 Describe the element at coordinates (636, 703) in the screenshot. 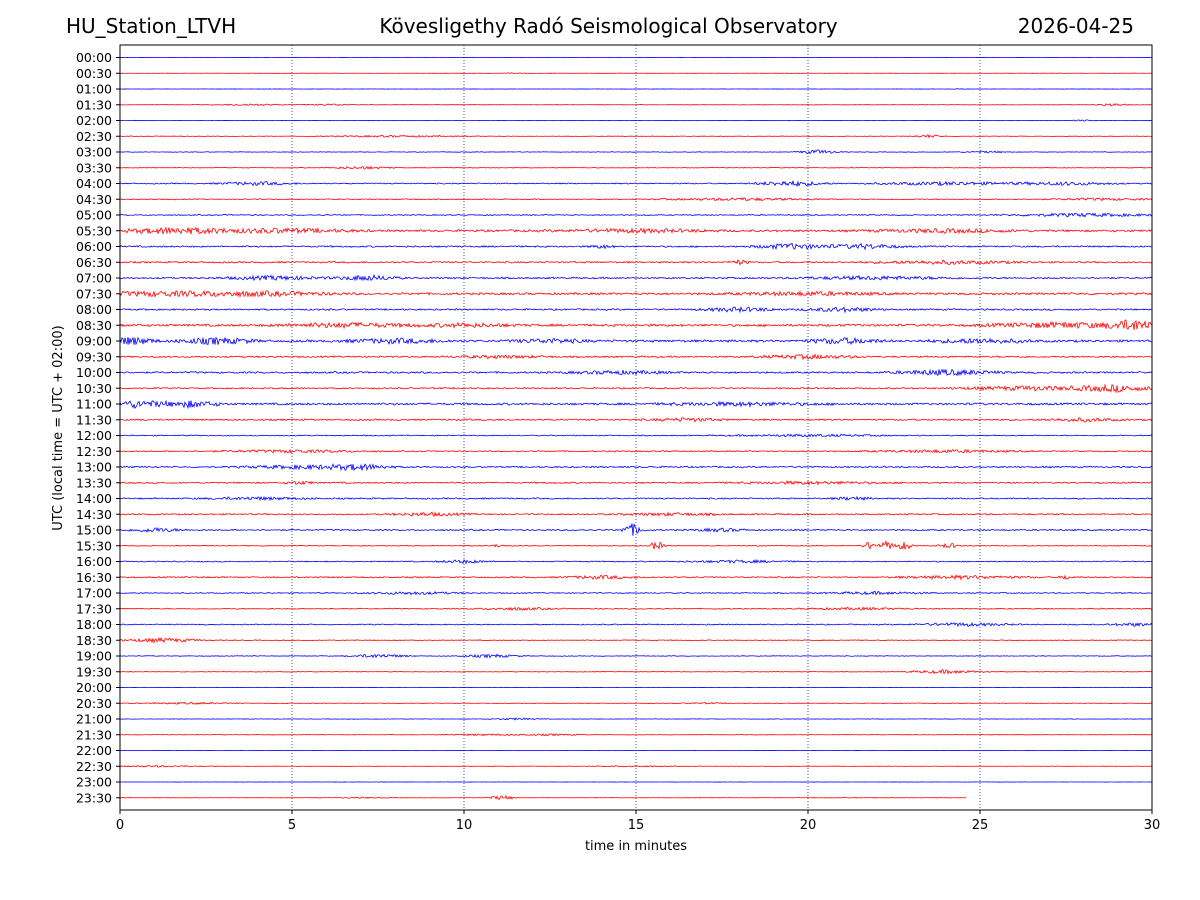

I see `trace-2030` at that location.